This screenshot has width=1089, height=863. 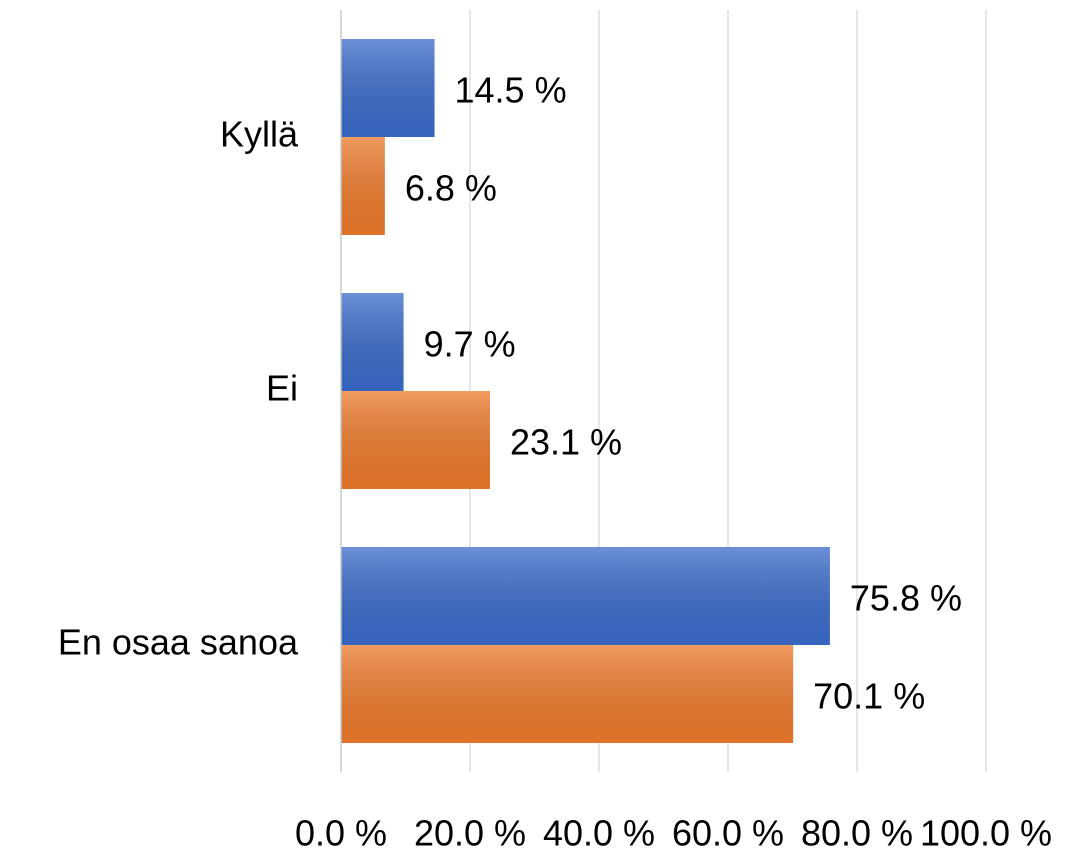 I want to click on value-label: 23.1 %, so click(x=566, y=442).